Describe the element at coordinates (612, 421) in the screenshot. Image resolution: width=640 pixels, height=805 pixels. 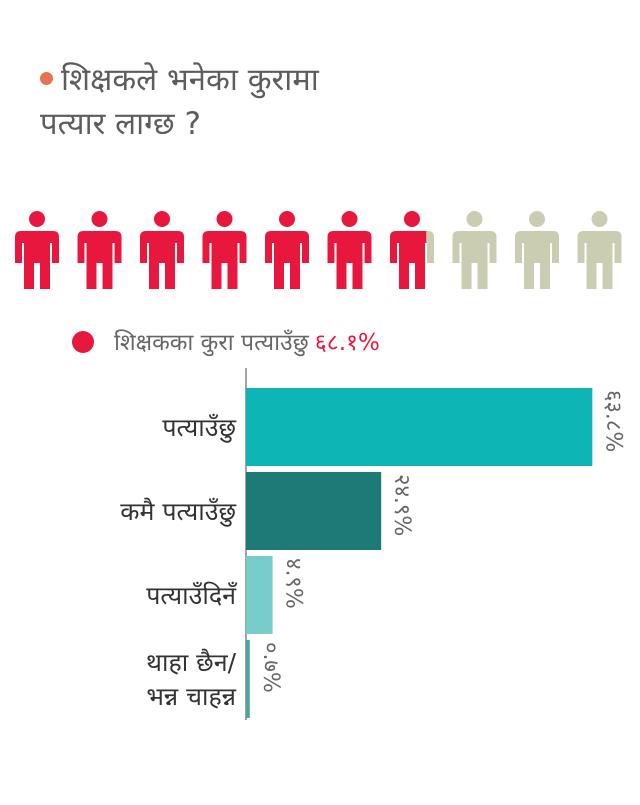
I see `value-label: ६३.८%` at that location.